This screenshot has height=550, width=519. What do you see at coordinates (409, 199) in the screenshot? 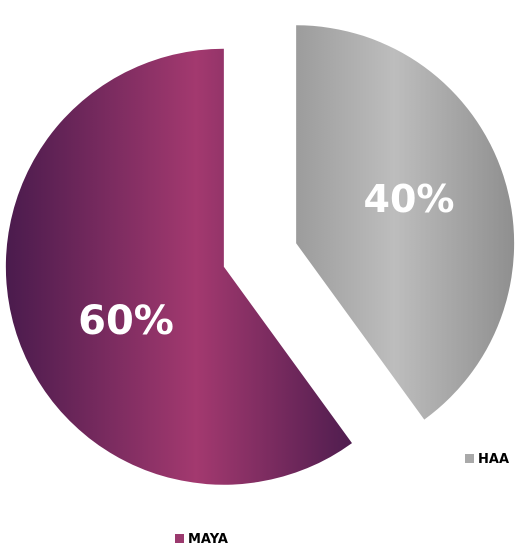
I see `slice-label-haa: 40%` at bounding box center [409, 199].